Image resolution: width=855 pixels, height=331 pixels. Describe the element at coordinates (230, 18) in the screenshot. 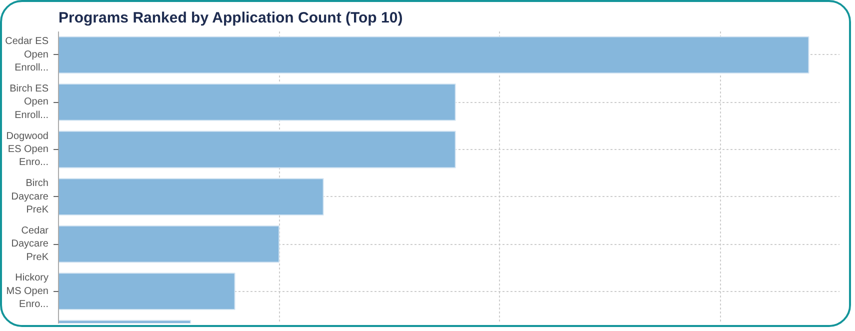

I see `chart-title: Programs Ranked by Application Count (Top 10)` at that location.